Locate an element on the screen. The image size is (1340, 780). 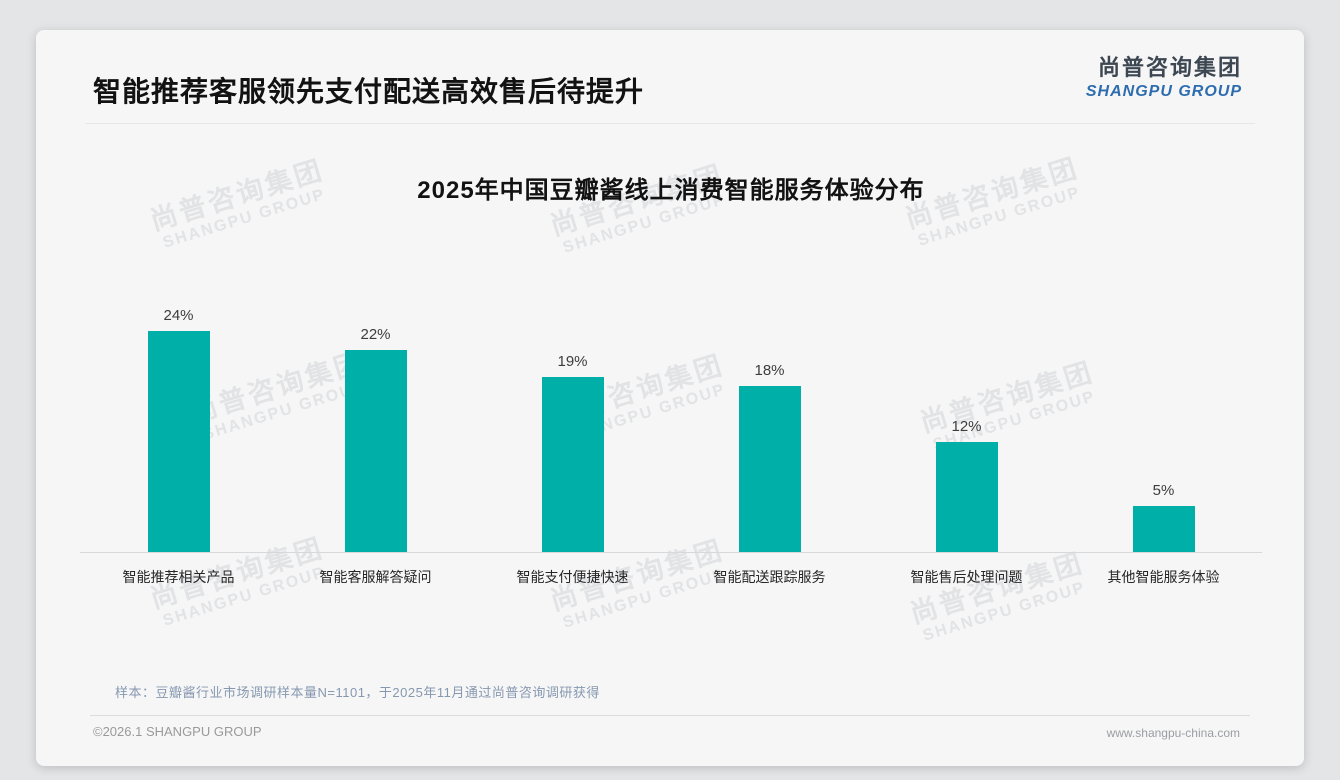
bar-slot: 22% is located at coordinates (375, 421).